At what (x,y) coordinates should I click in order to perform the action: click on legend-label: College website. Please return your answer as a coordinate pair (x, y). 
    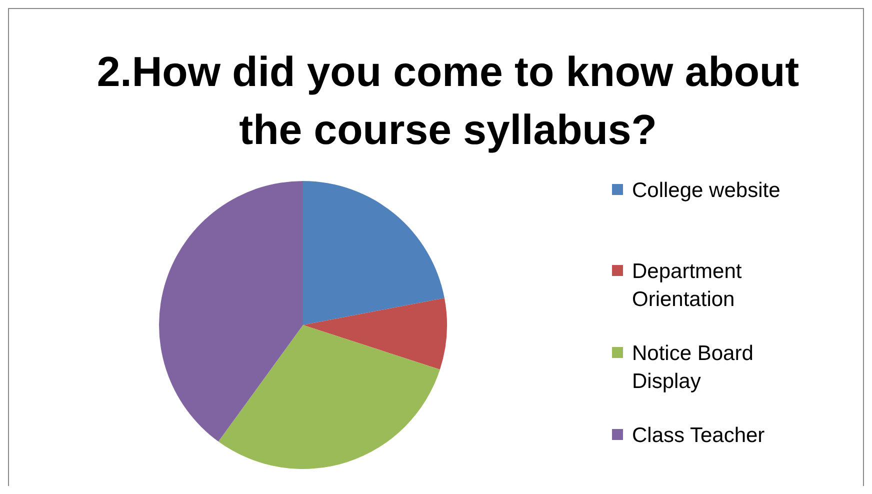
    Looking at the image, I should click on (706, 190).